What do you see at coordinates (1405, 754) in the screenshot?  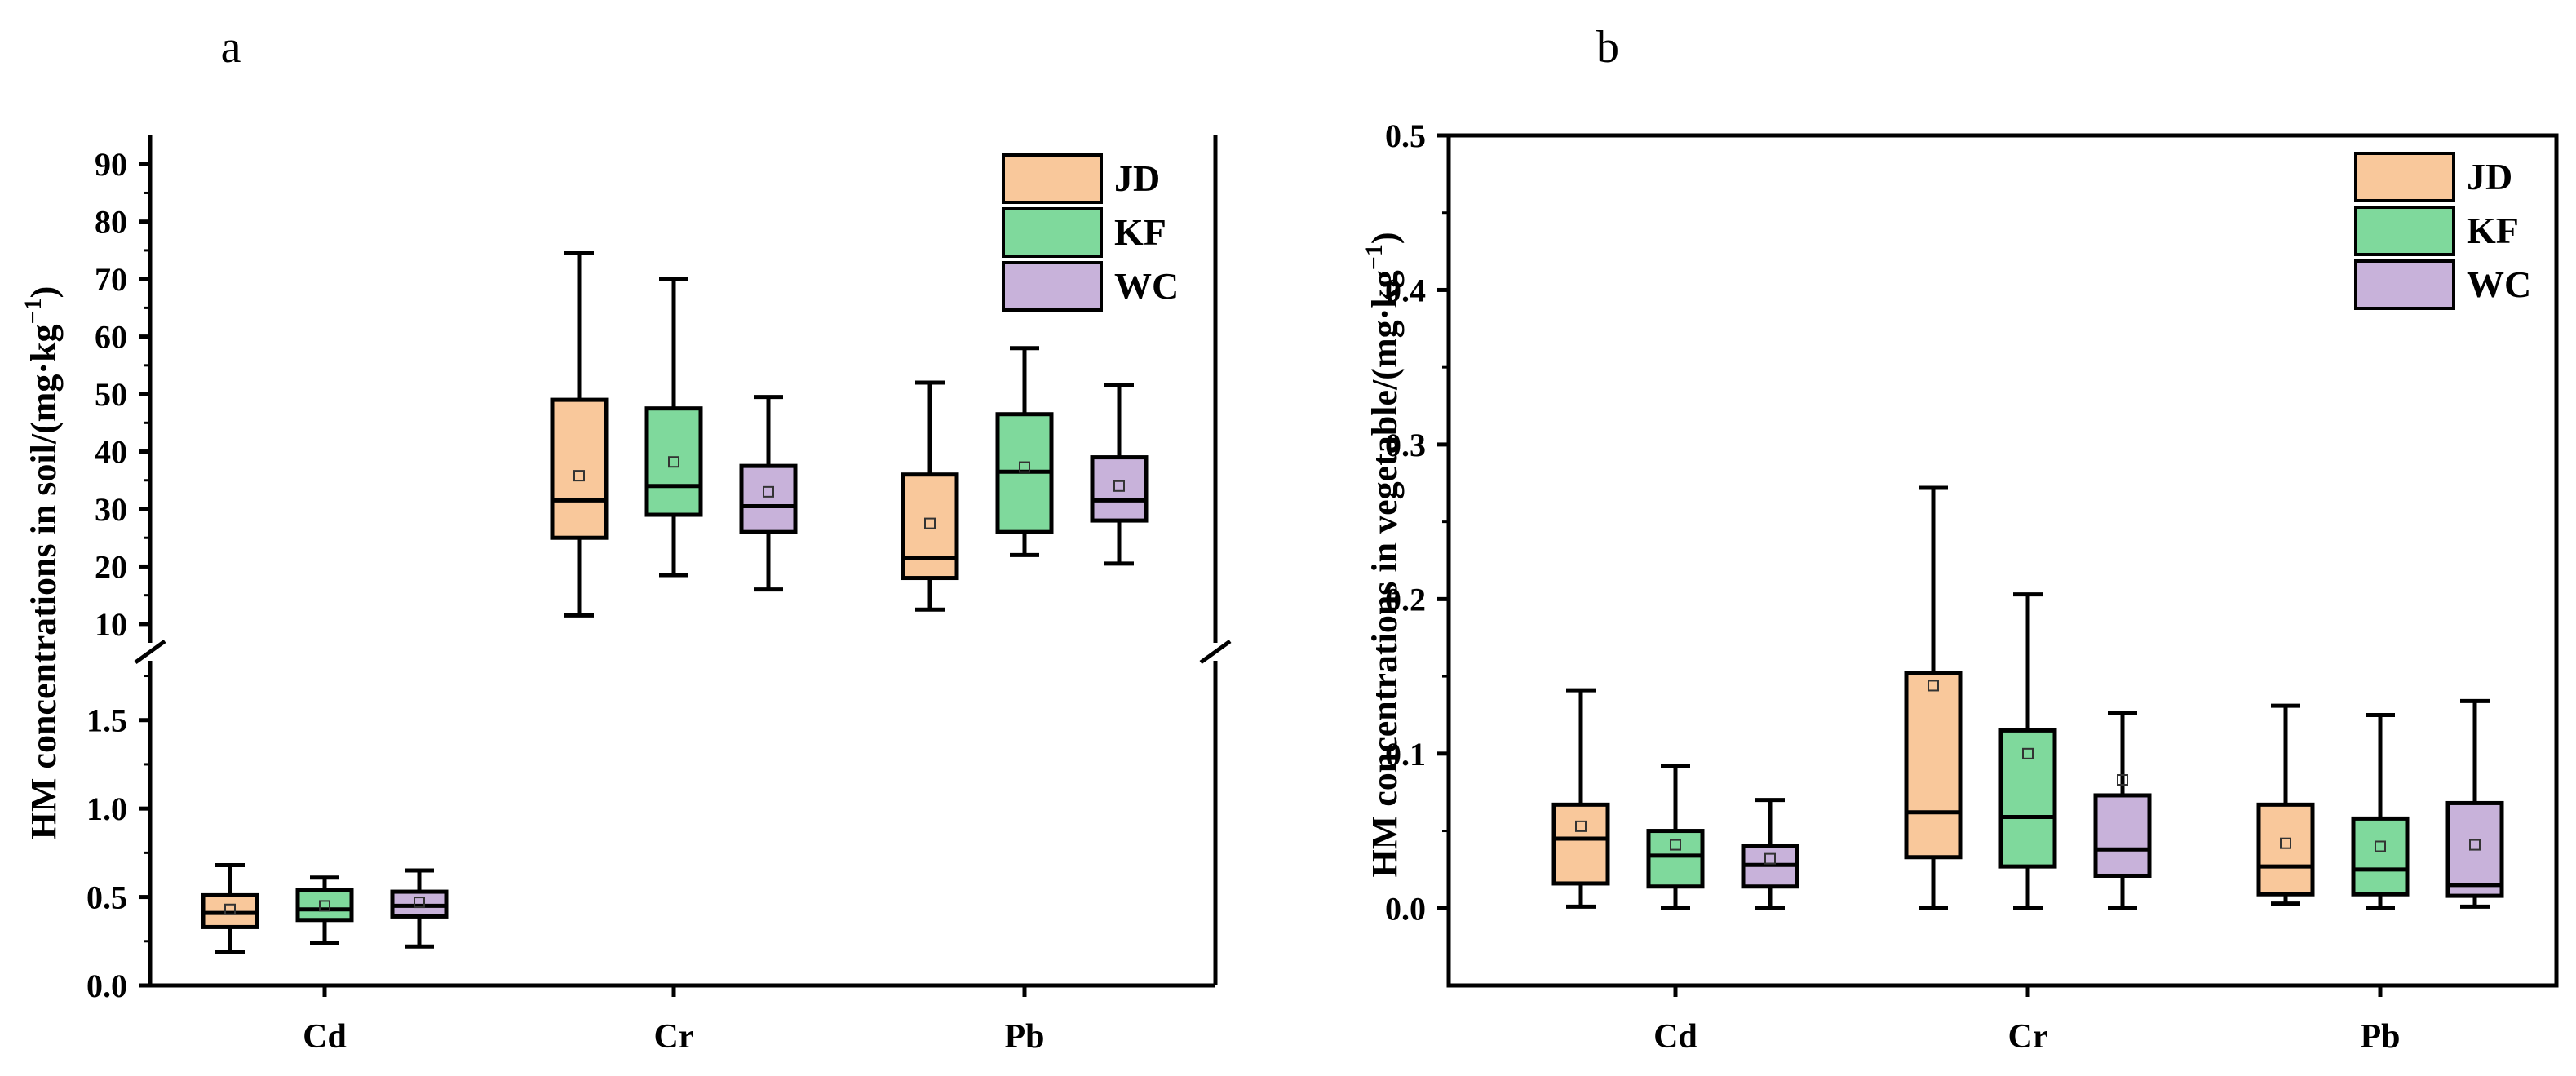 I see `panel-b-y-tick-label: 0.1` at bounding box center [1405, 754].